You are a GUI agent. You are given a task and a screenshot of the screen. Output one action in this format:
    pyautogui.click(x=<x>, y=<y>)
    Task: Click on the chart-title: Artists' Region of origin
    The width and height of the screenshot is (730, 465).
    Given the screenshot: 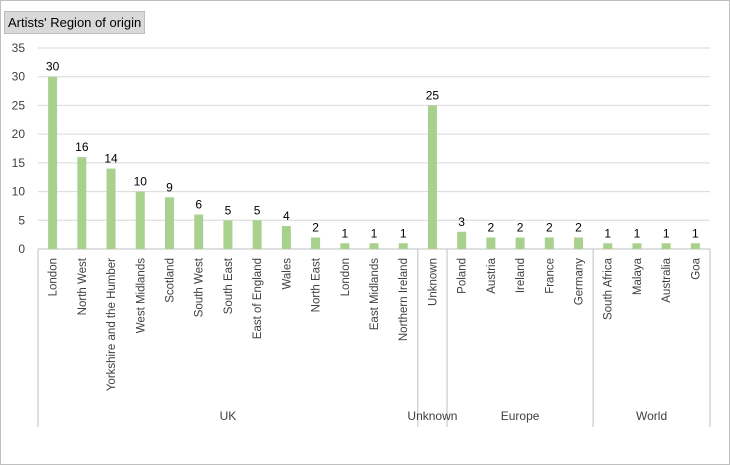 What is the action you would take?
    pyautogui.click(x=74, y=22)
    